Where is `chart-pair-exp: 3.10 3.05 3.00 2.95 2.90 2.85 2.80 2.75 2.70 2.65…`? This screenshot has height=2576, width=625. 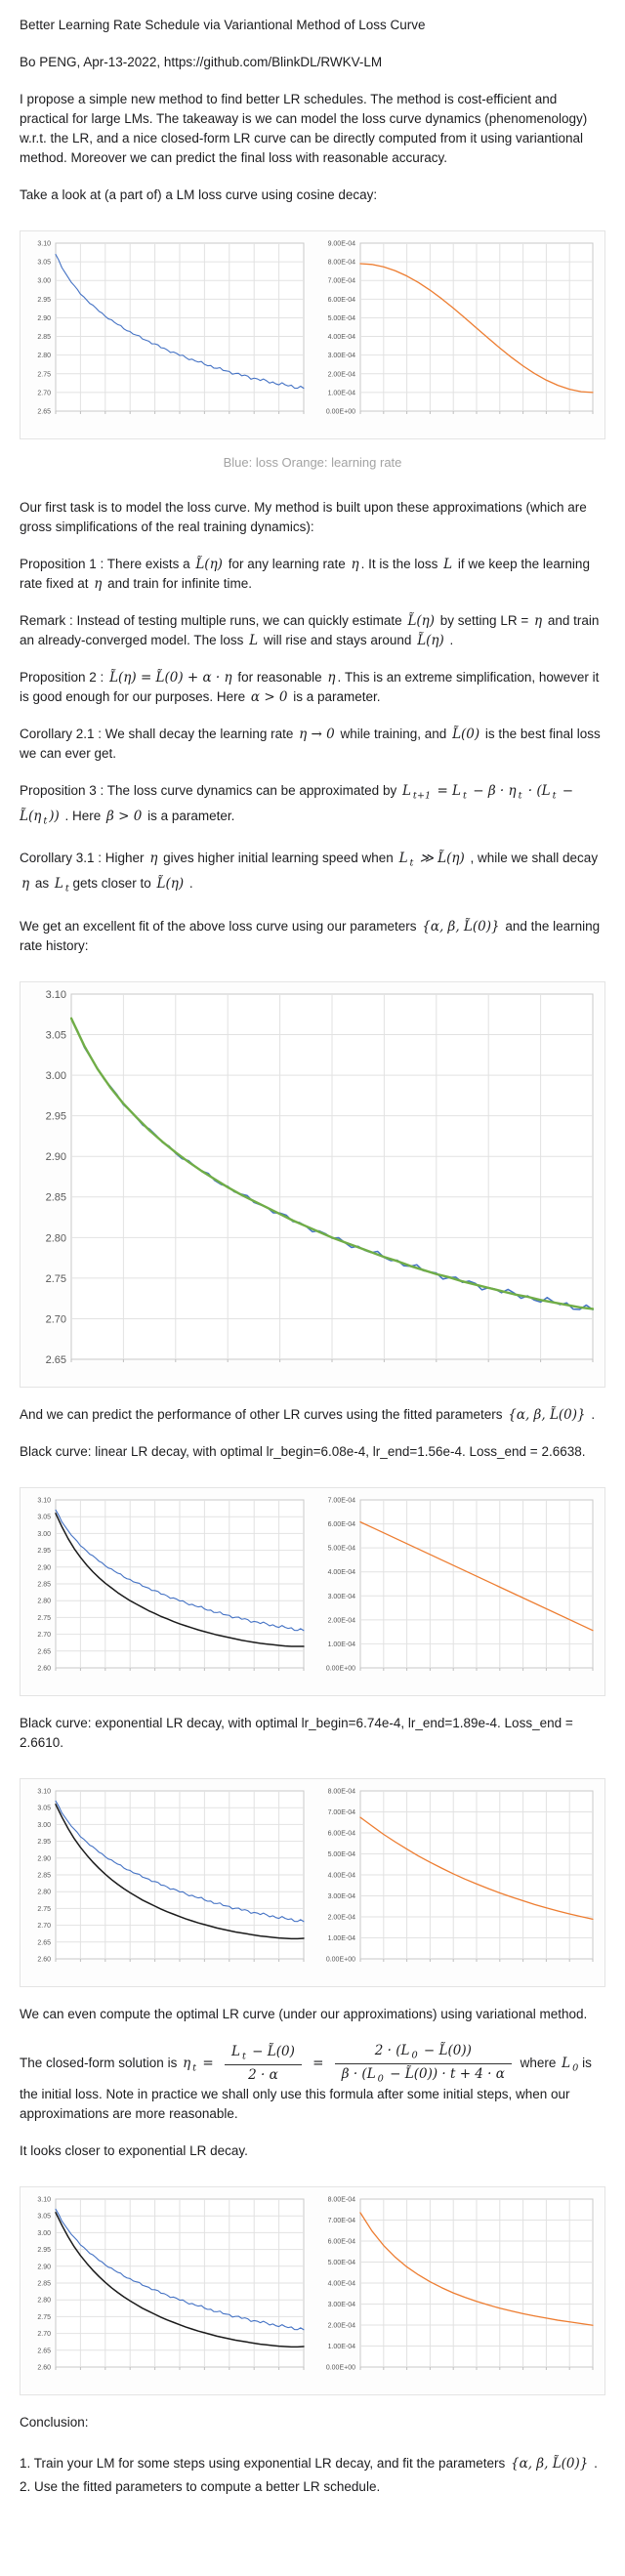
chart-pair-exp: 3.10 3.05 3.00 2.95 2.90 2.85 2.80 2.75 2.70 2.65… is located at coordinates (312, 1882).